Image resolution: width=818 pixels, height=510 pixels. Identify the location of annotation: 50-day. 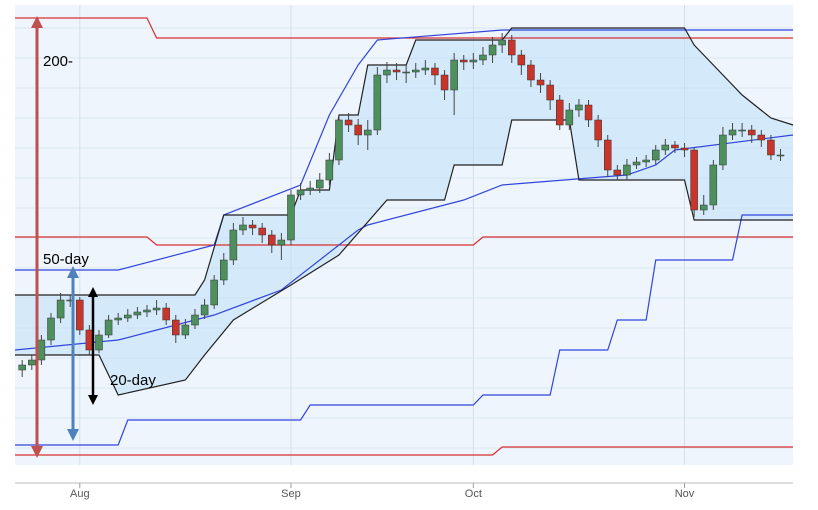
(66, 259).